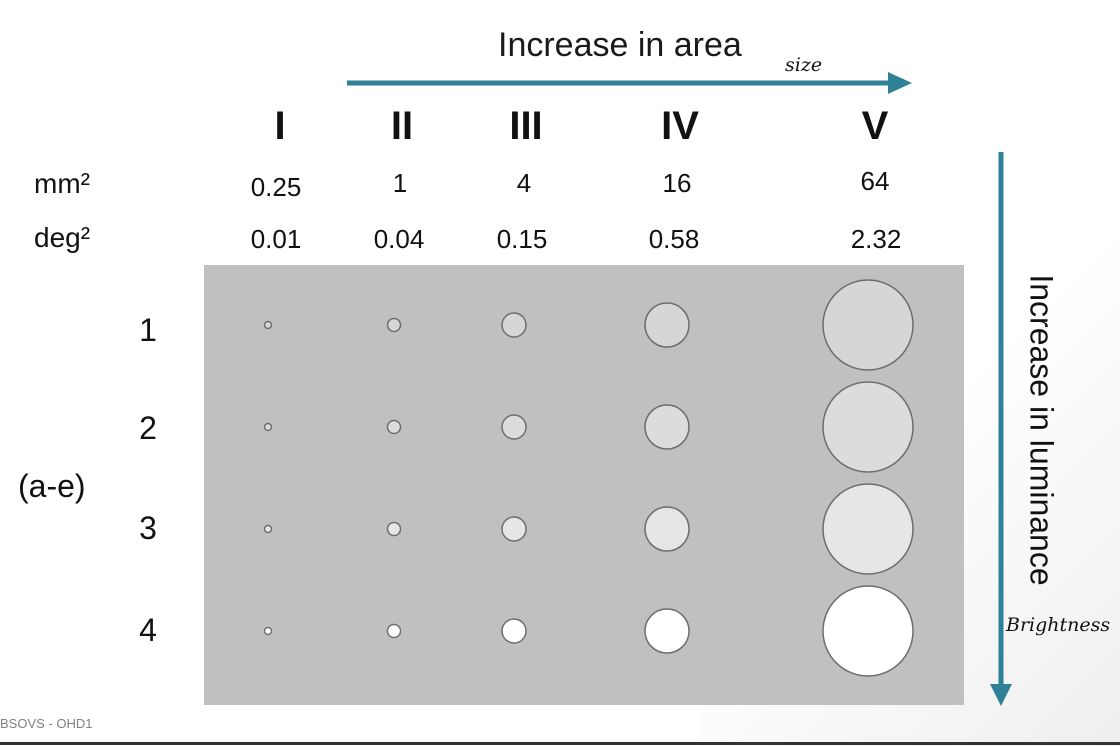 The width and height of the screenshot is (1120, 746). Describe the element at coordinates (276, 239) in the screenshot. I see `area-deg2-1: 0.01` at that location.